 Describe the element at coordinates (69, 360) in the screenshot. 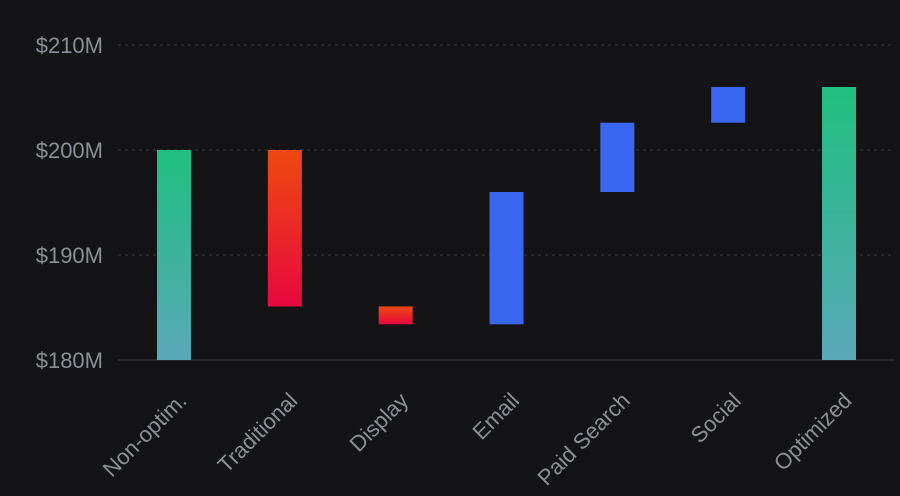

I see `y-tick-label: $180M` at that location.